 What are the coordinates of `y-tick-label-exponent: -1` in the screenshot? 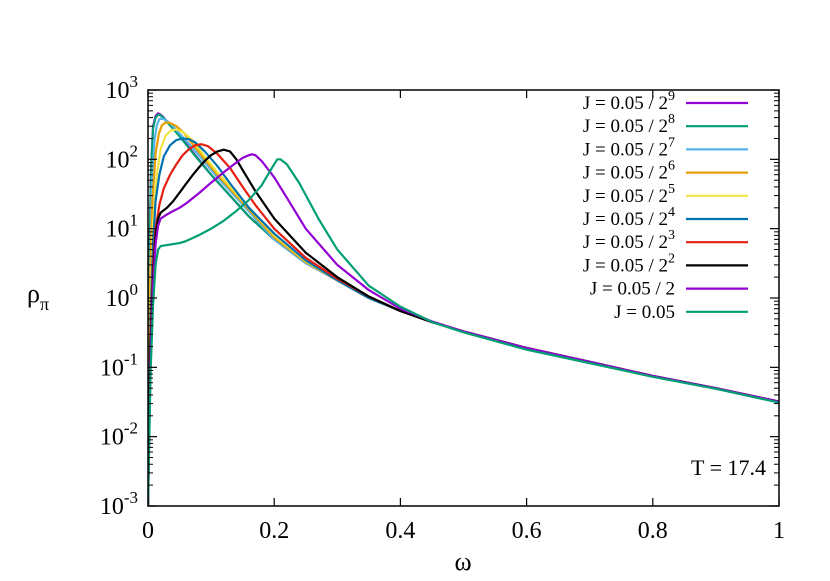 It's located at (131, 358).